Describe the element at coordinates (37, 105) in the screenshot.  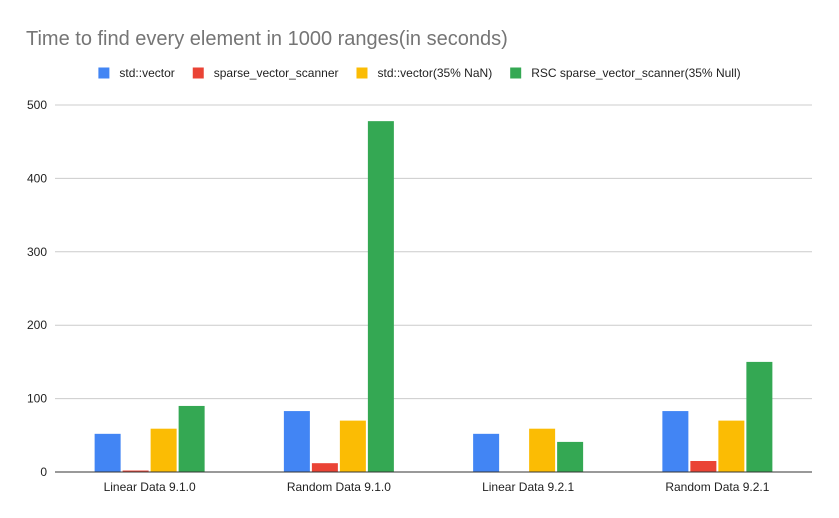
I see `y-tick-label: 500` at that location.